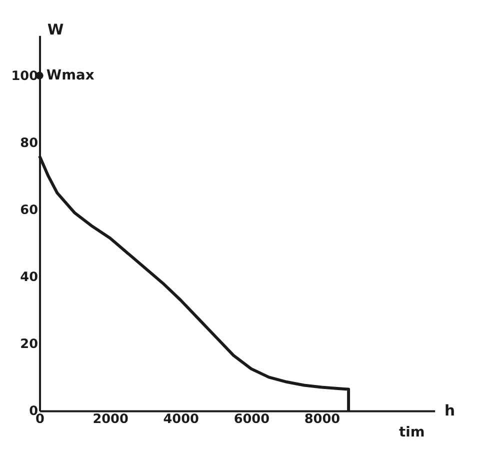 The width and height of the screenshot is (485, 476). What do you see at coordinates (29, 278) in the screenshot?
I see `y-tick-label: 40` at bounding box center [29, 278].